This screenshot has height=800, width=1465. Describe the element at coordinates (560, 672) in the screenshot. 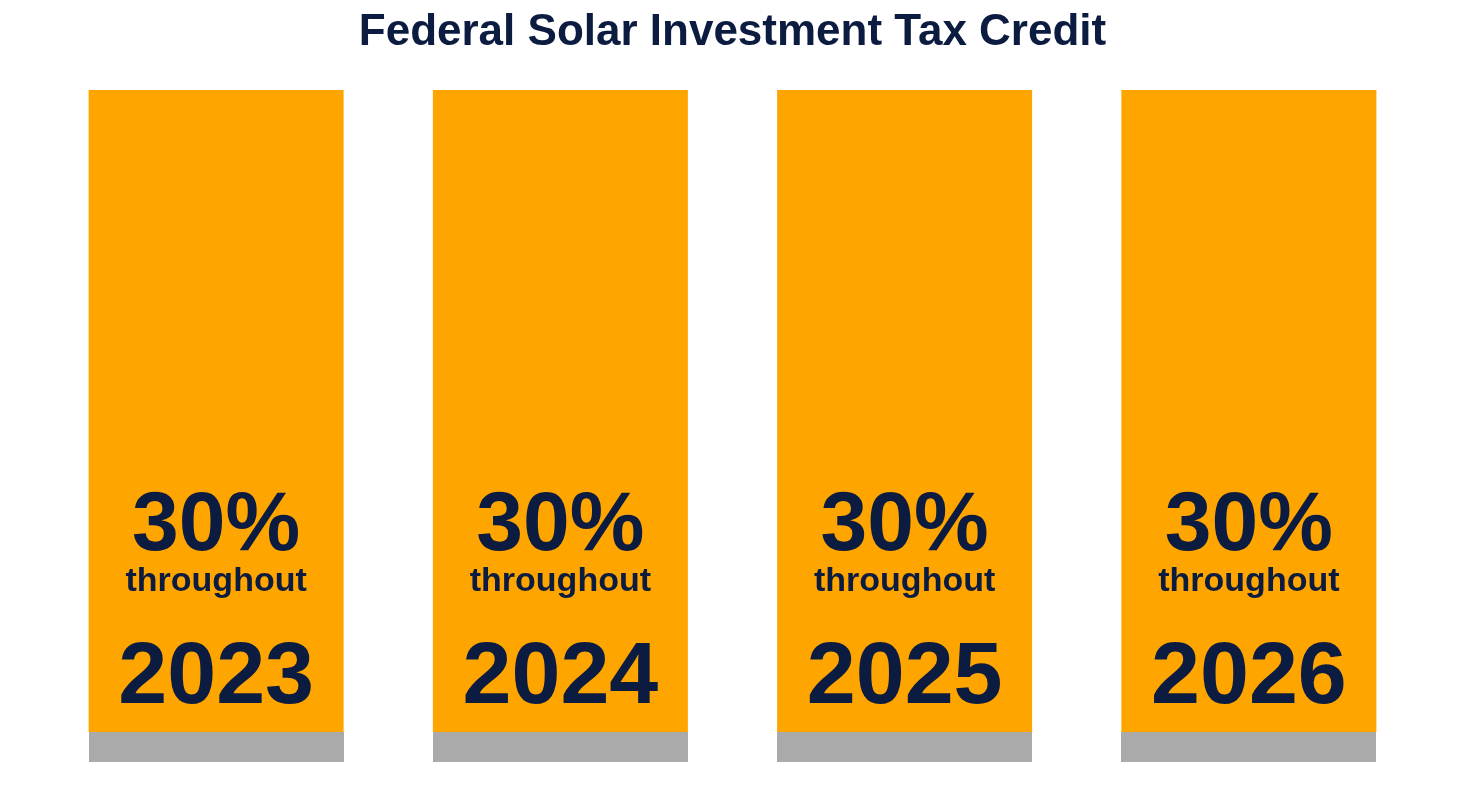

I see `x-tick-label: 2024` at that location.